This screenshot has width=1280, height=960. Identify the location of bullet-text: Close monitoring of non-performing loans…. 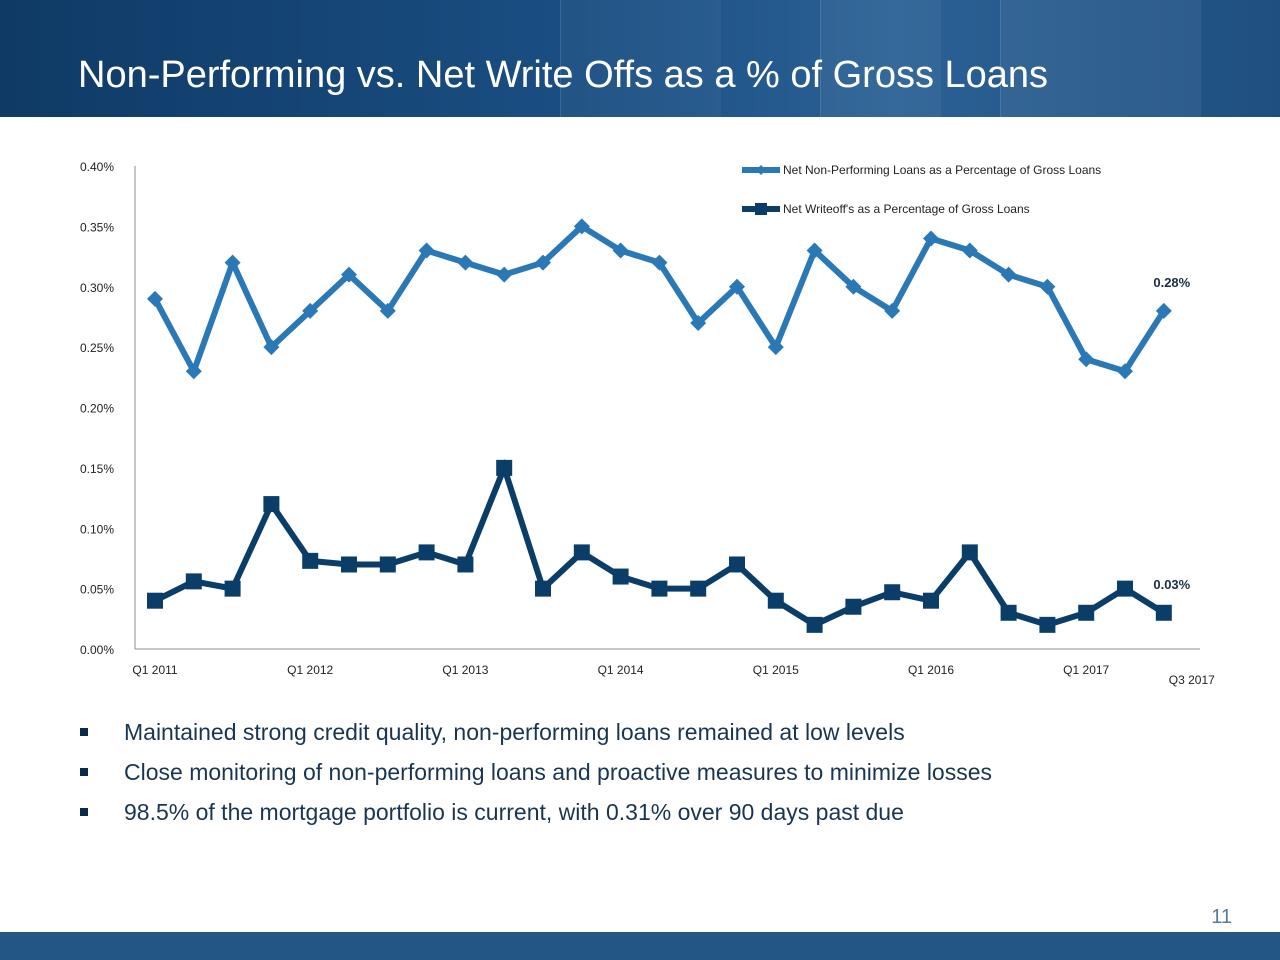
(558, 772).